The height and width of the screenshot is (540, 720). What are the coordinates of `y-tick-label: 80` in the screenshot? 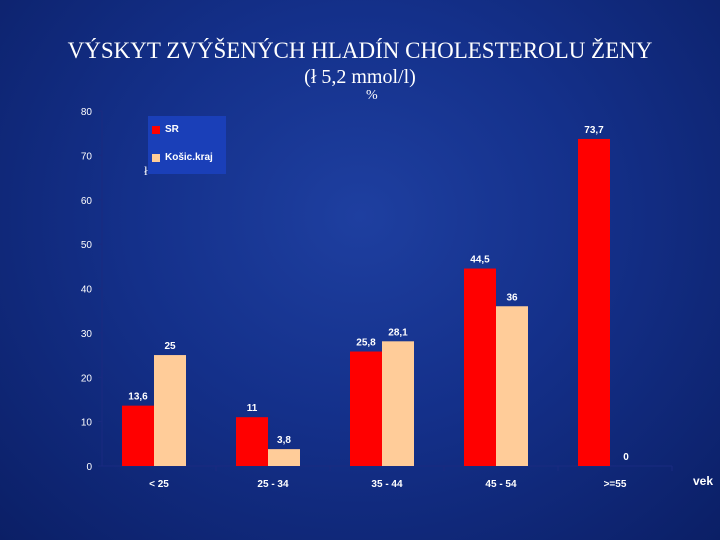 It's located at (87, 112).